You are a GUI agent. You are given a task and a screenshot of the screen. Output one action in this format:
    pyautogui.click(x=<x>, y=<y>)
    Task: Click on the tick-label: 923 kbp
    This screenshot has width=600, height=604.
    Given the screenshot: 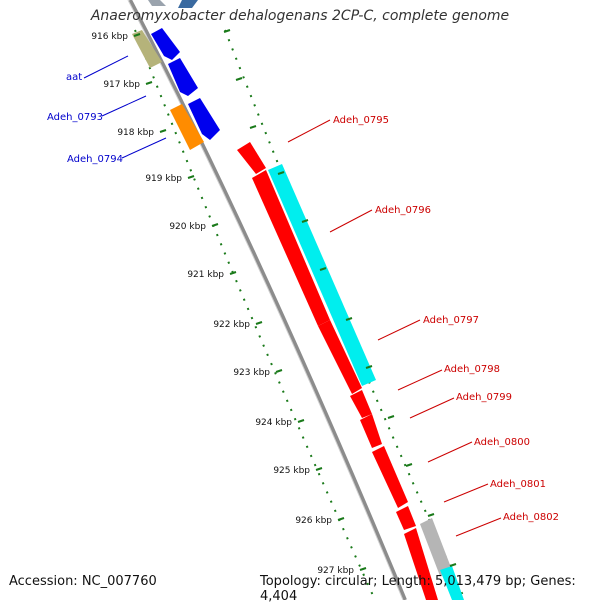 What is the action you would take?
    pyautogui.click(x=251, y=373)
    